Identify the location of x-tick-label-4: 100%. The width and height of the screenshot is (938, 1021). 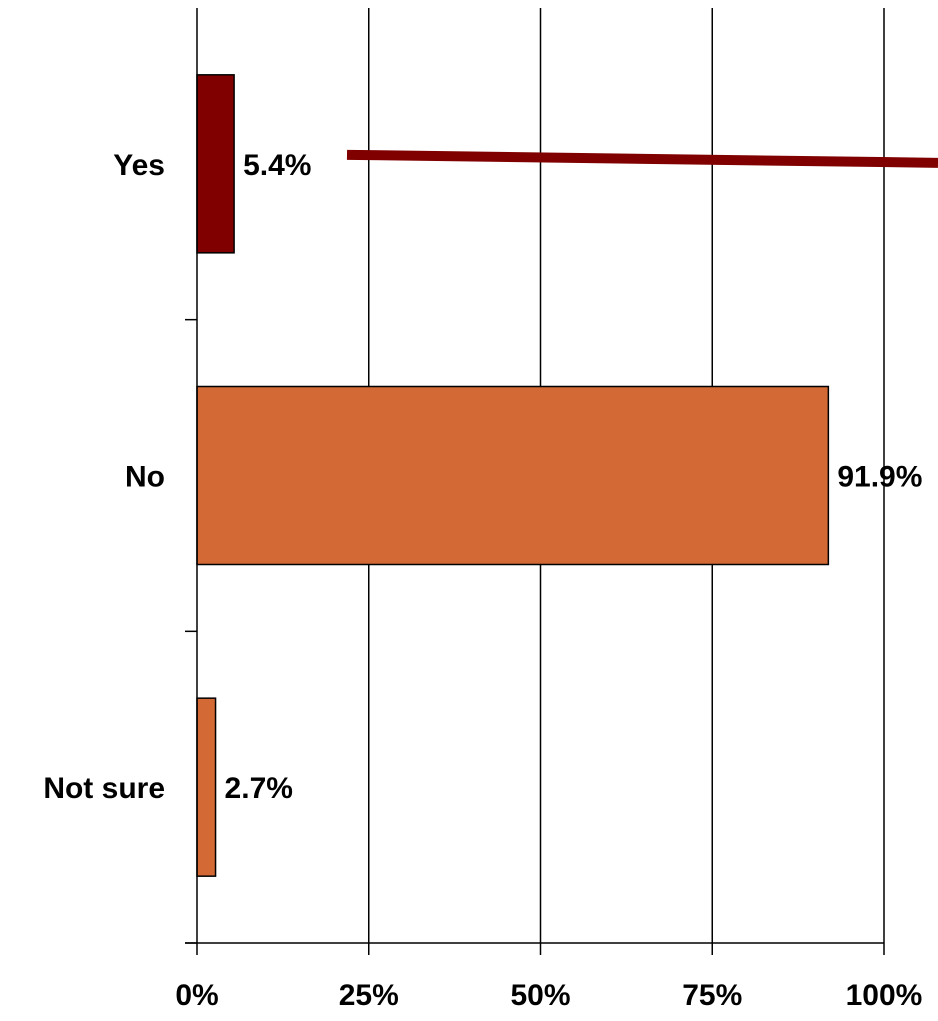
(884, 995).